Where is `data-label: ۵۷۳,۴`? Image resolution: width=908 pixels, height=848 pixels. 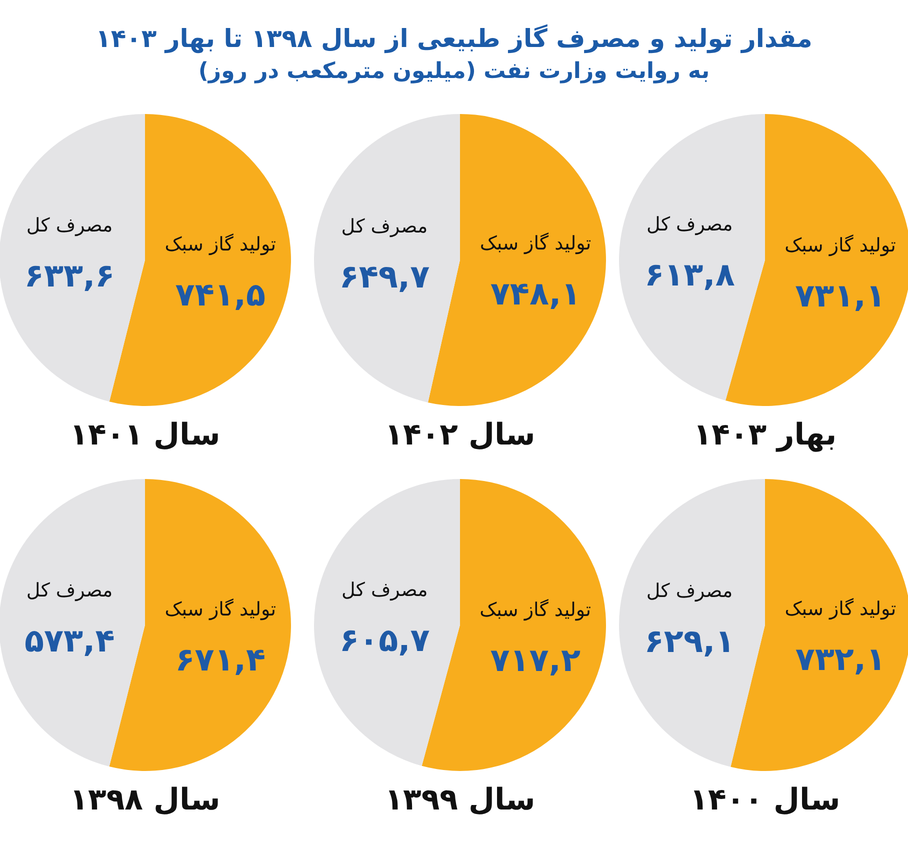 data-label: ۵۷۳,۴ is located at coordinates (69, 641).